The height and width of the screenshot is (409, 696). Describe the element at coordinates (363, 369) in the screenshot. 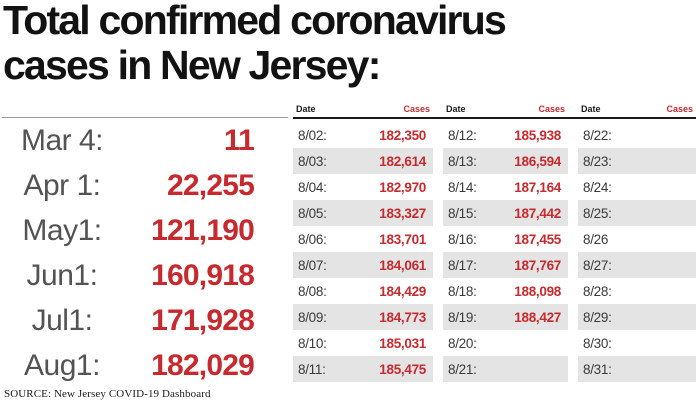

I see `table-row: 8/11: 185,475` at that location.